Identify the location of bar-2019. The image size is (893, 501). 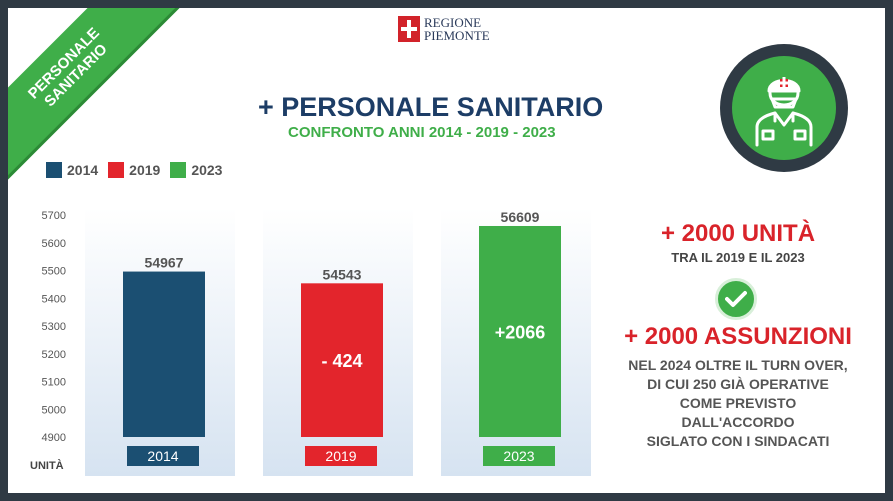
(342, 360).